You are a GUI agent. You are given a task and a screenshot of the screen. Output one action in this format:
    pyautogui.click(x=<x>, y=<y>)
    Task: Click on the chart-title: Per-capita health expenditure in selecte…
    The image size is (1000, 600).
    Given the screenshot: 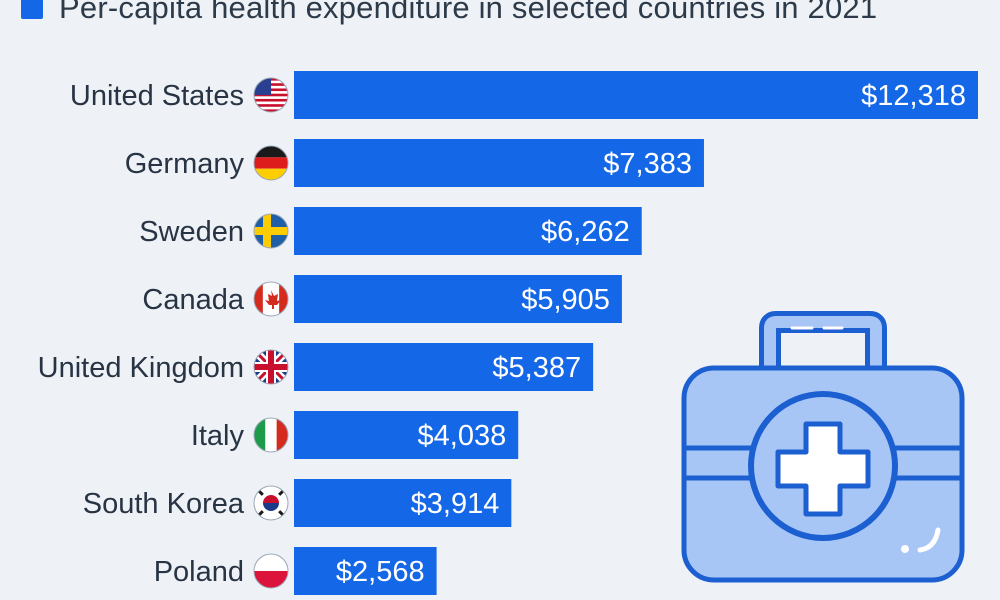 What is the action you would take?
    pyautogui.click(x=468, y=12)
    